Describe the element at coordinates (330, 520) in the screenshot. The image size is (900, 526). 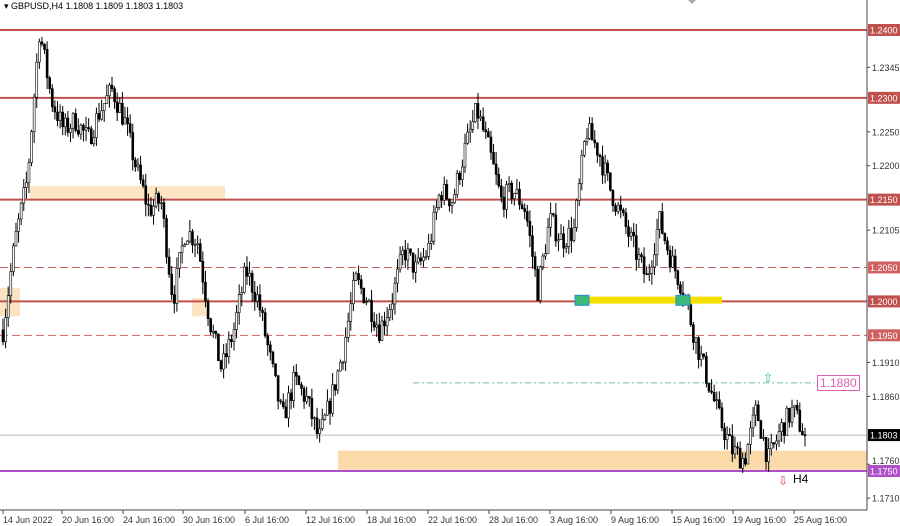
I see `x-tick-label: 12 Jul 16:00` at that location.